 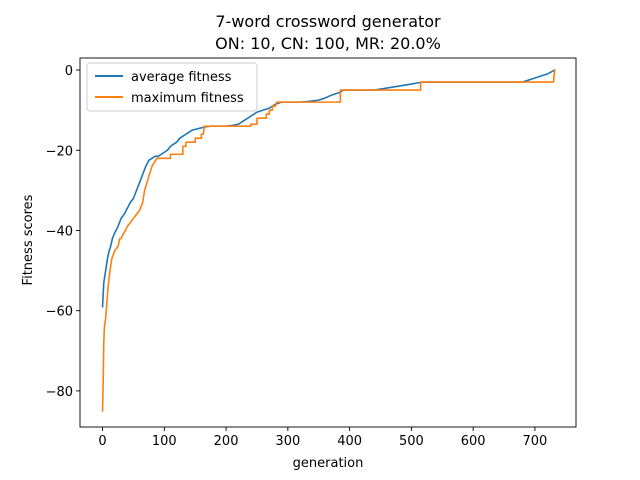 What do you see at coordinates (59, 231) in the screenshot?
I see `y-tick-label: −40` at bounding box center [59, 231].